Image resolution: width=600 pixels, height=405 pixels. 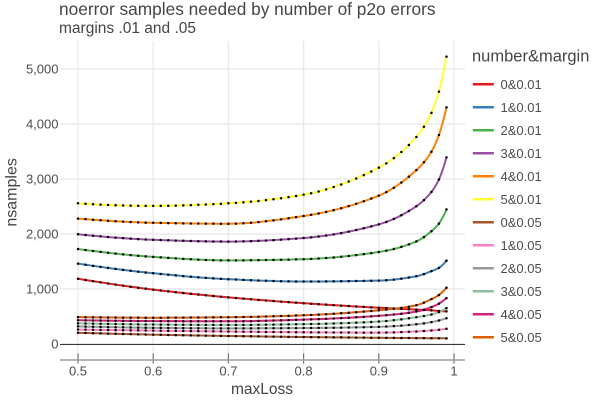 What do you see at coordinates (42, 69) in the screenshot?
I see `svg-text: 5,000` at bounding box center [42, 69].